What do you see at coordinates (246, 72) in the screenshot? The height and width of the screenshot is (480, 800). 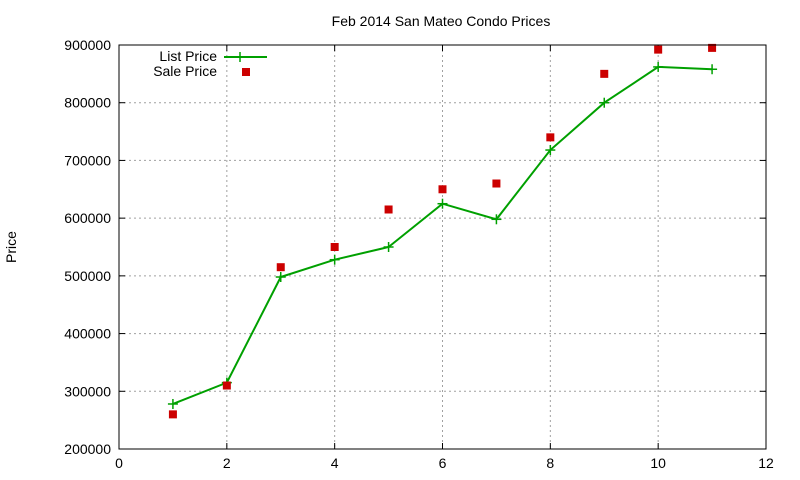 I see `legend-swatch-sale-price` at bounding box center [246, 72].